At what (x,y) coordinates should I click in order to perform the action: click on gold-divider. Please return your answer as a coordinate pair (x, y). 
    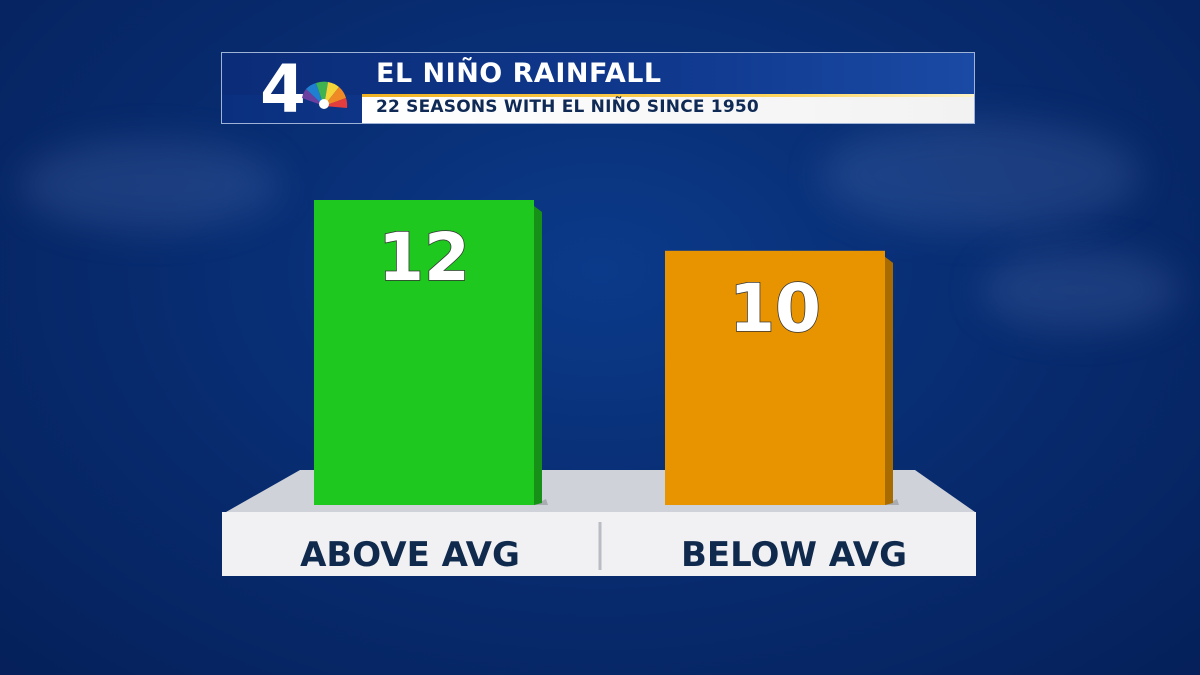
    Looking at the image, I should click on (668, 95).